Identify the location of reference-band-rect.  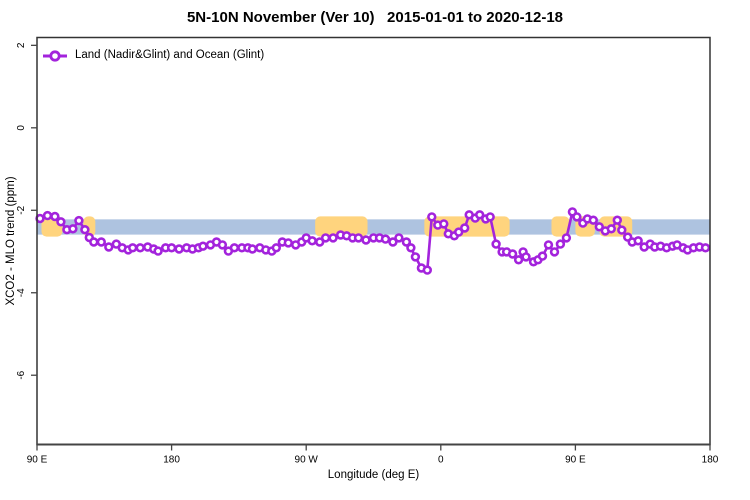
(373, 227).